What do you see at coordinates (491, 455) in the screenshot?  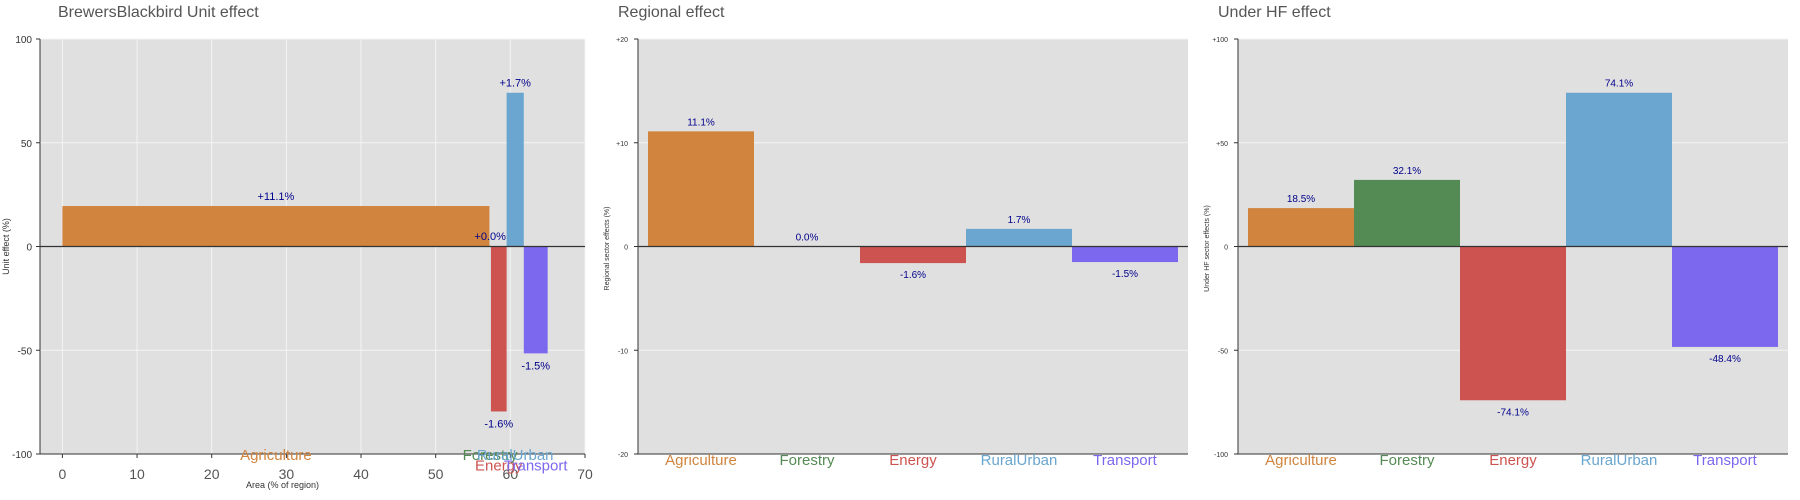 I see `sector-label-forestry: Forestry` at bounding box center [491, 455].